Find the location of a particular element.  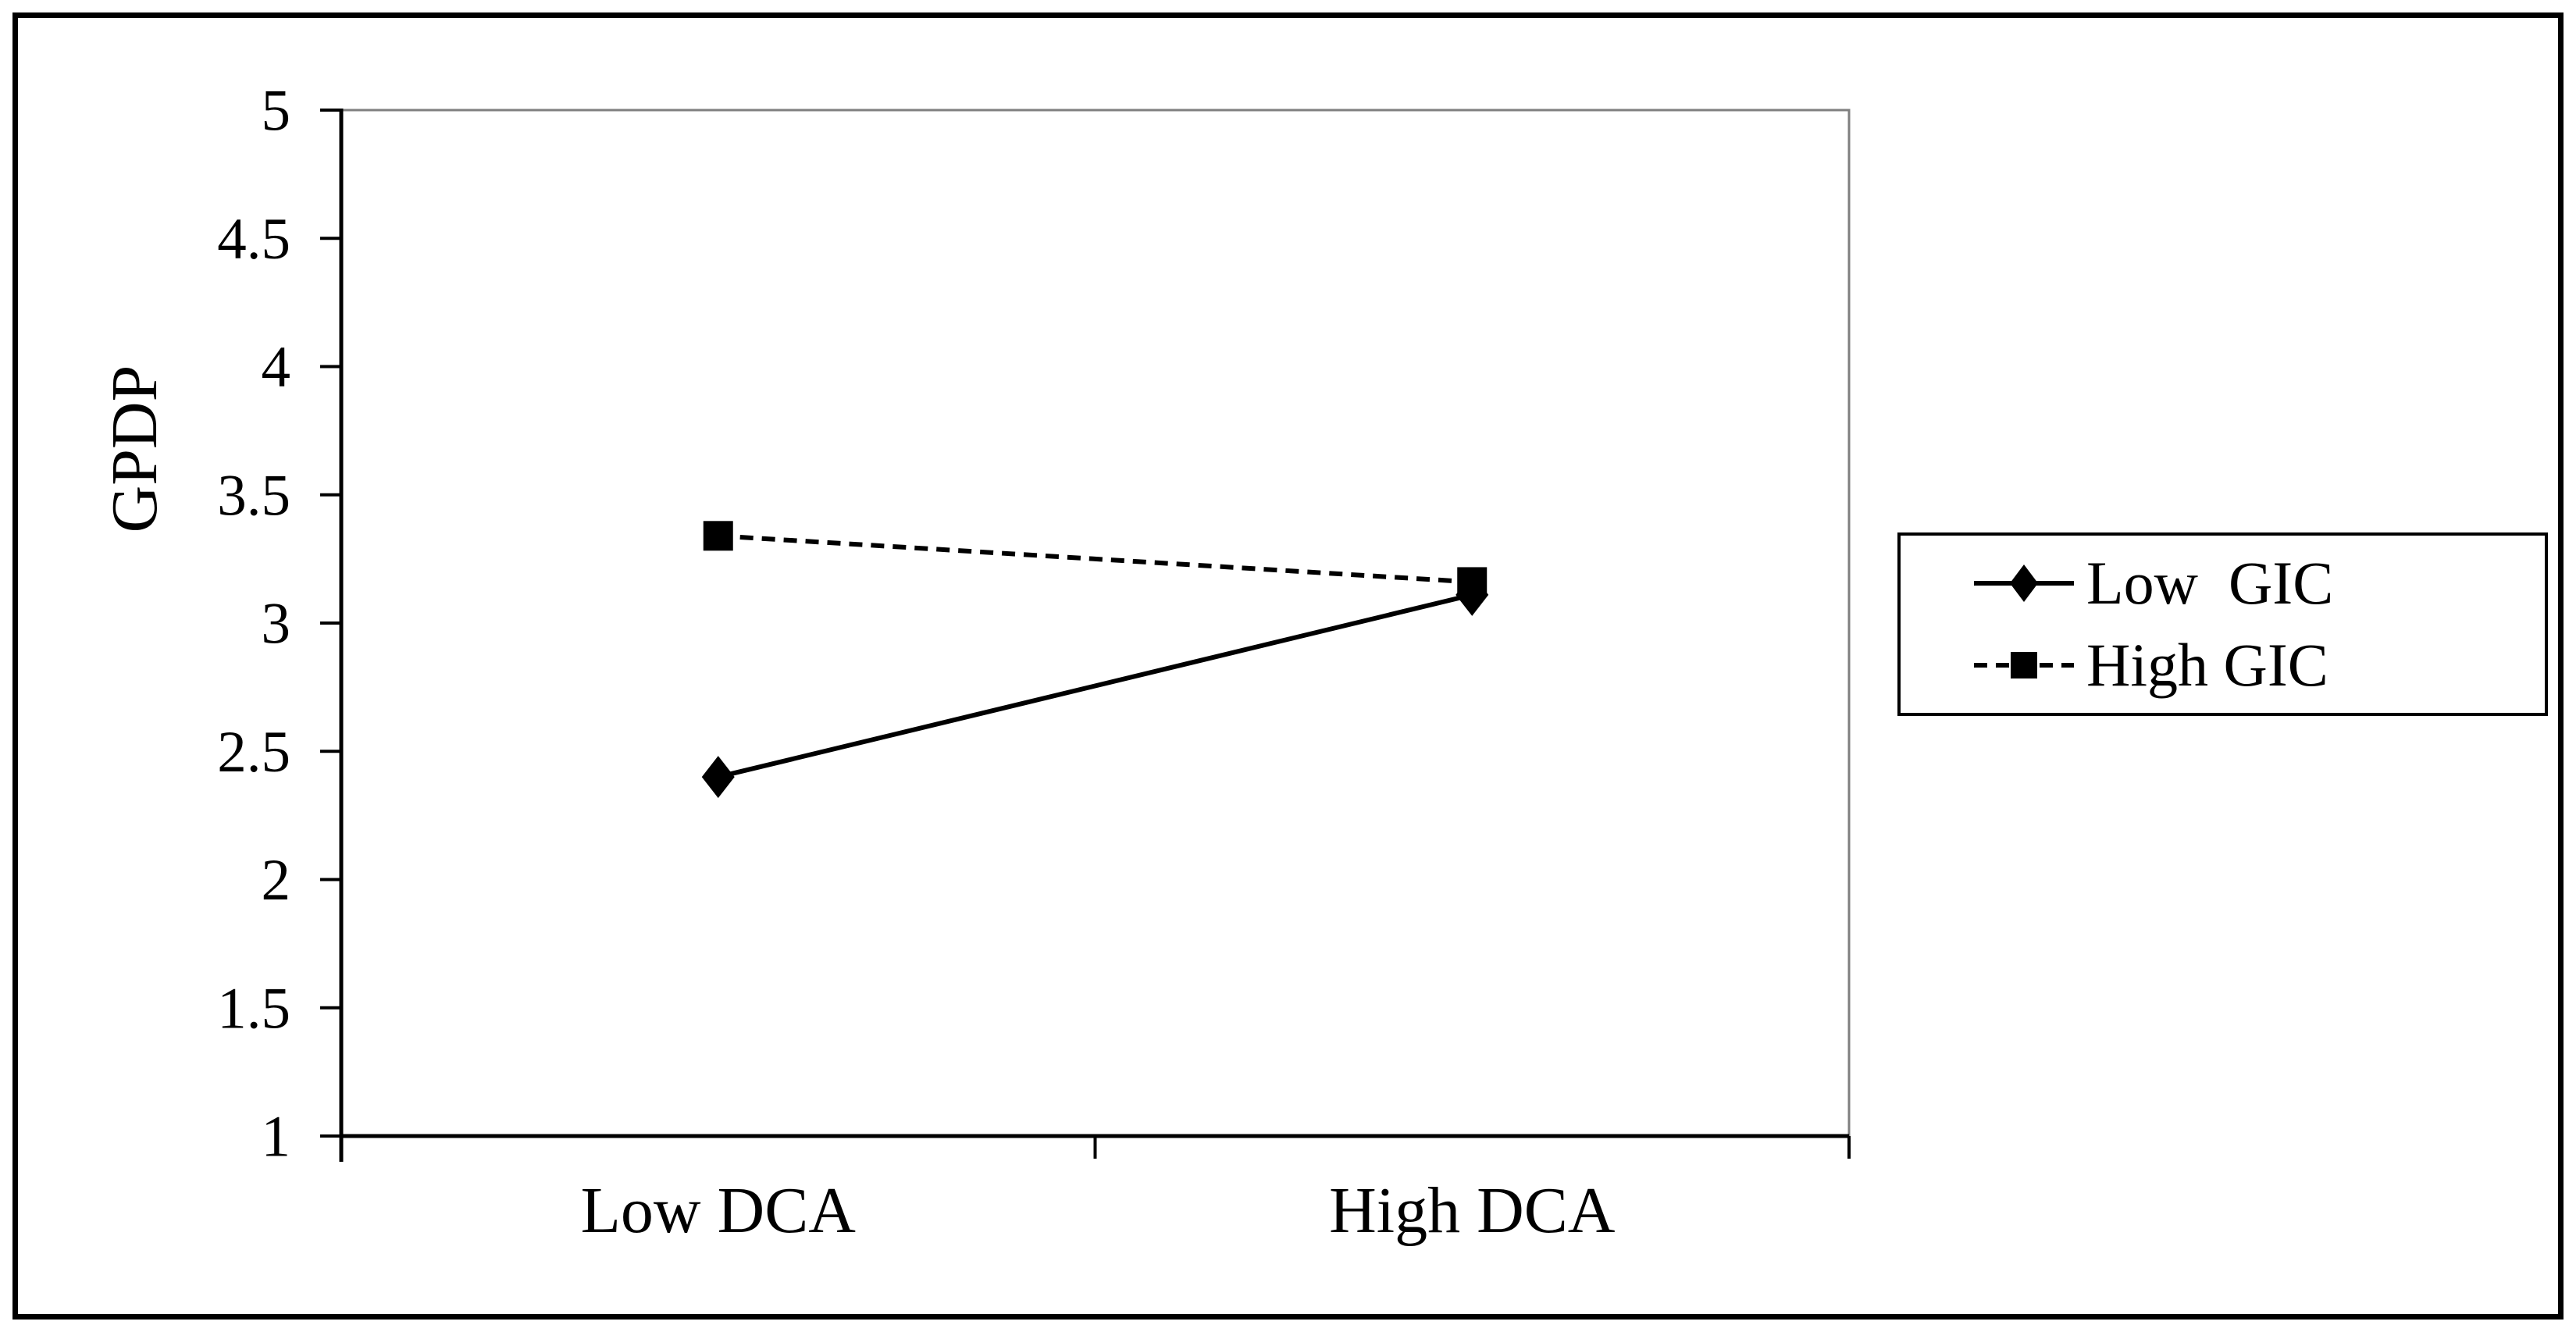

legend-dashed-line-square-icon is located at coordinates (2024, 665).